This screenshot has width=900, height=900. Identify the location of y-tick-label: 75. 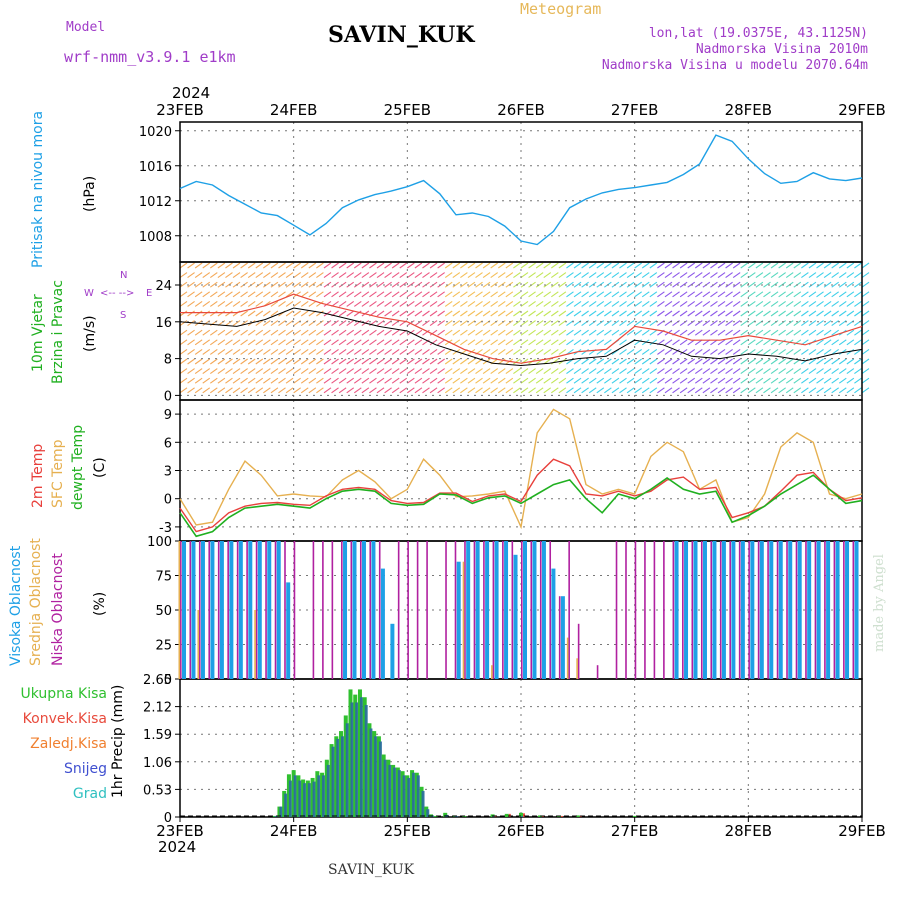
(163, 577).